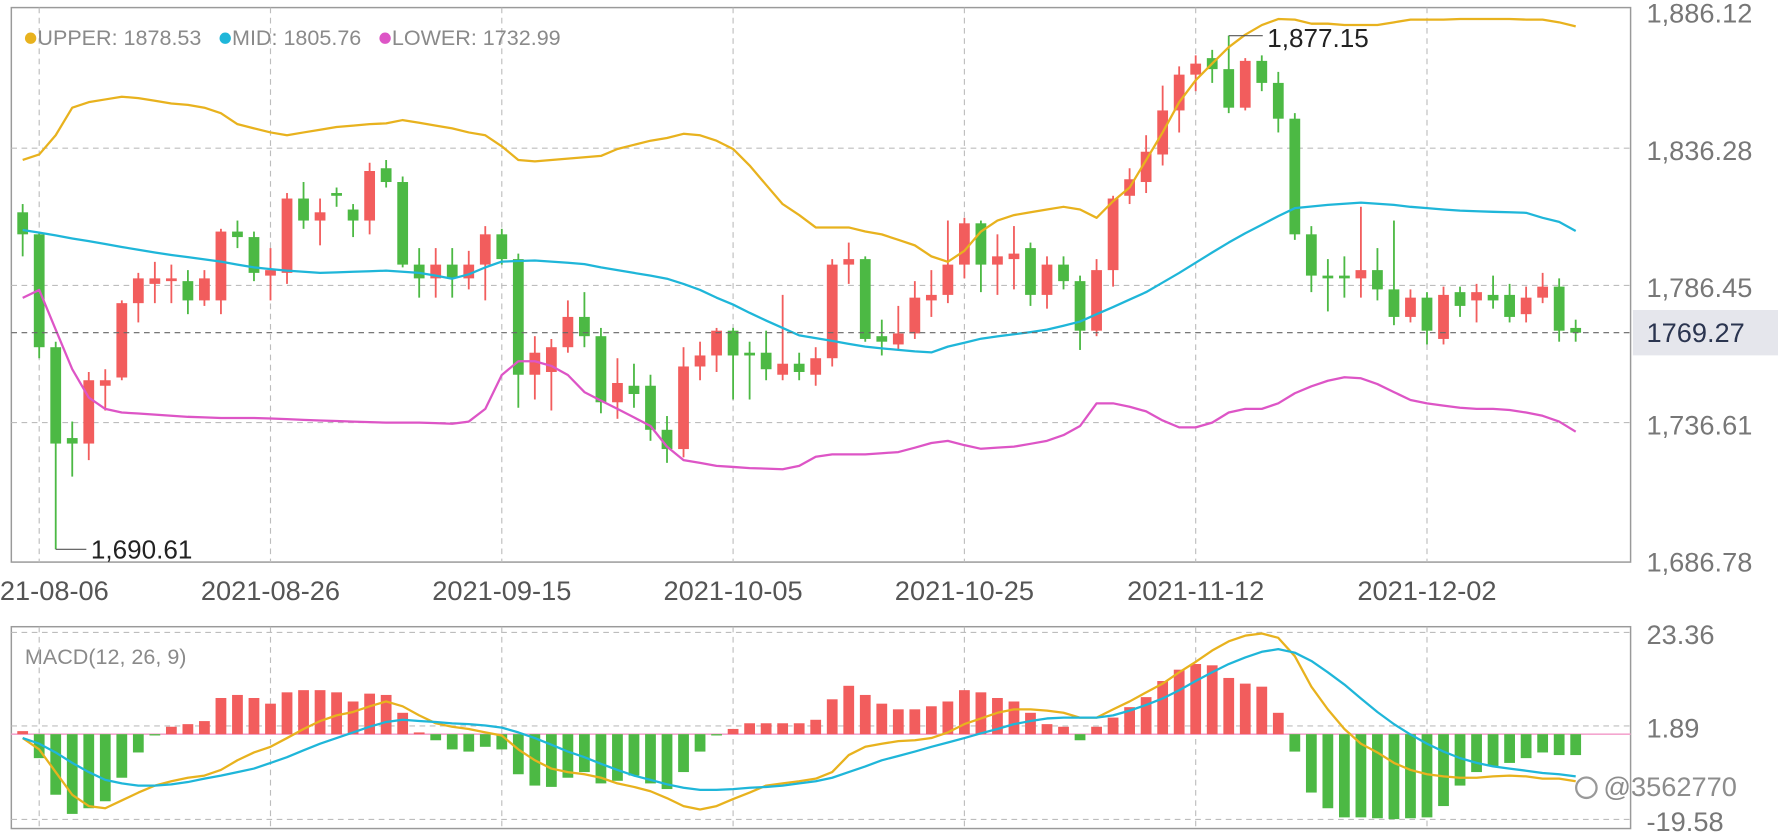 This screenshot has width=1778, height=835. What do you see at coordinates (733, 590) in the screenshot?
I see `x-tick-label: 2021-10-05` at bounding box center [733, 590].